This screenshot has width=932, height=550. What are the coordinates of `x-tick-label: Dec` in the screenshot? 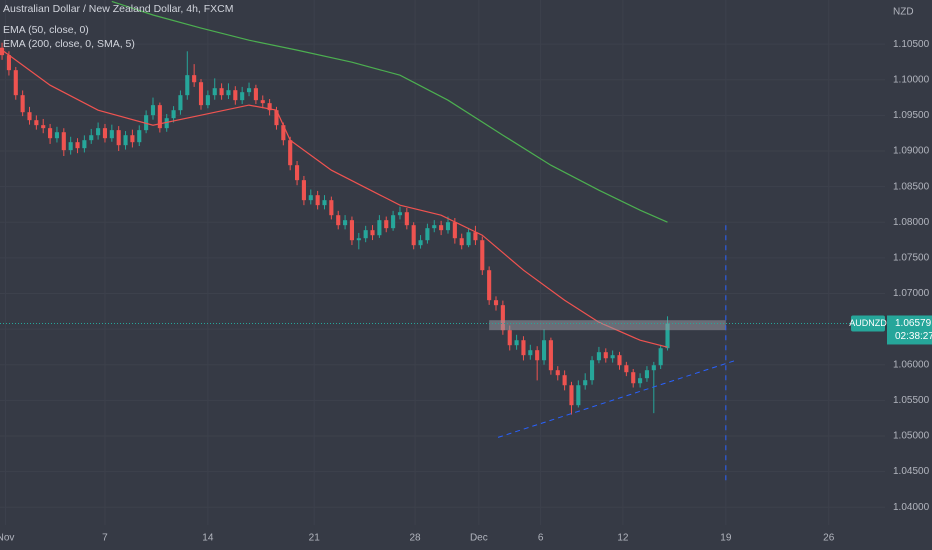 It's located at (479, 538).